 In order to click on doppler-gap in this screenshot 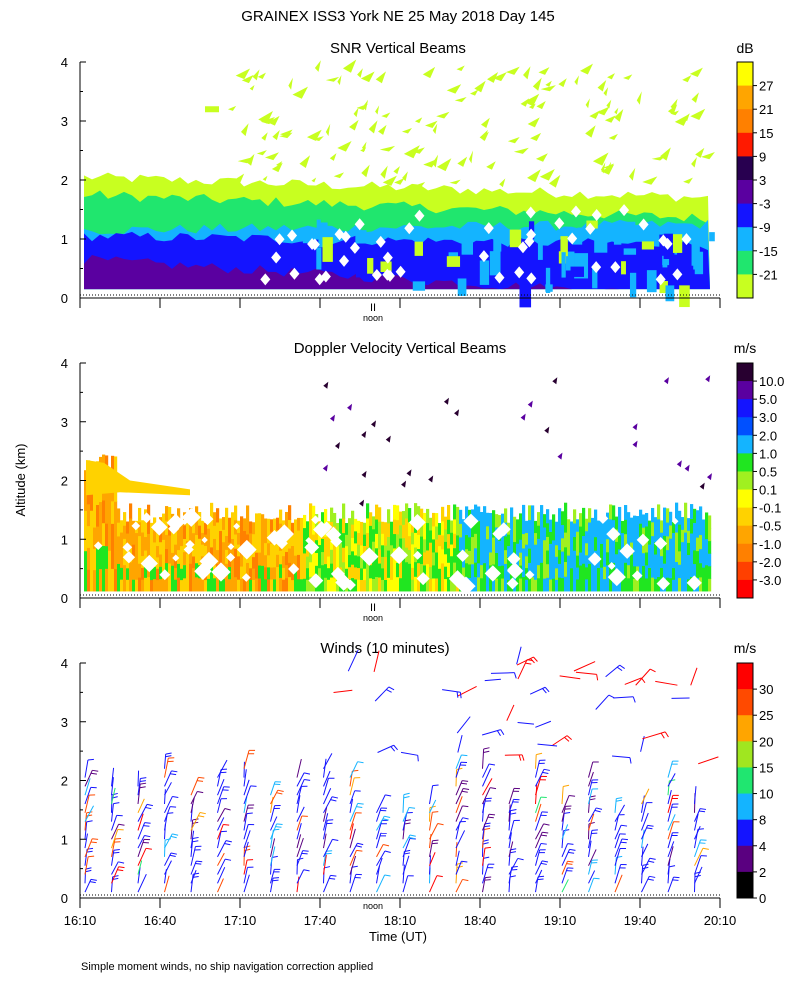, I will do `click(471, 521)`.